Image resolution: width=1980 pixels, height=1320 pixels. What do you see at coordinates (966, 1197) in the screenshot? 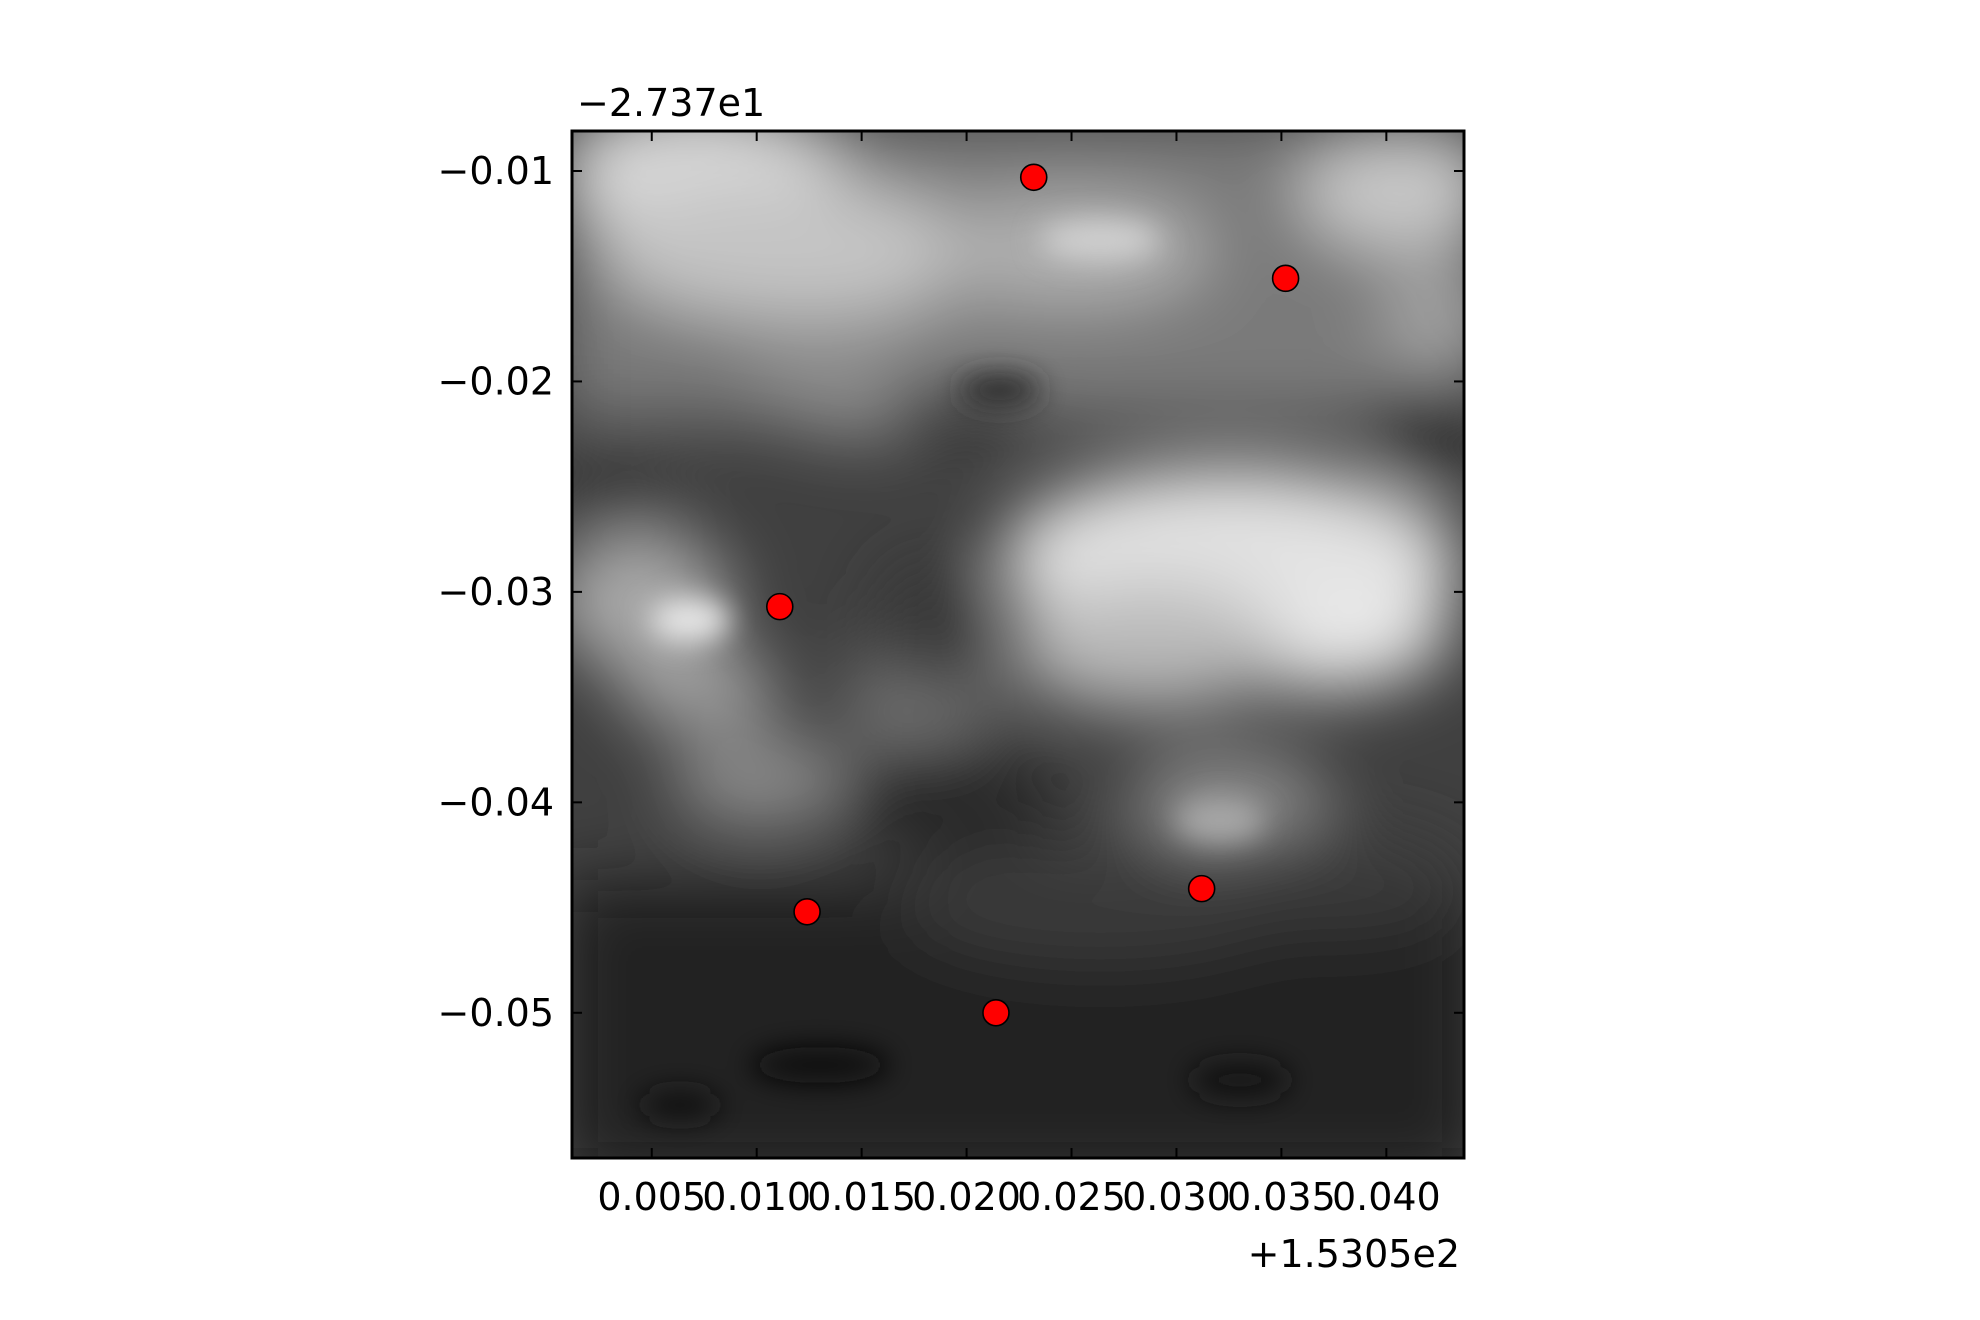
I see `x-tick-label: 0.020` at bounding box center [966, 1197].